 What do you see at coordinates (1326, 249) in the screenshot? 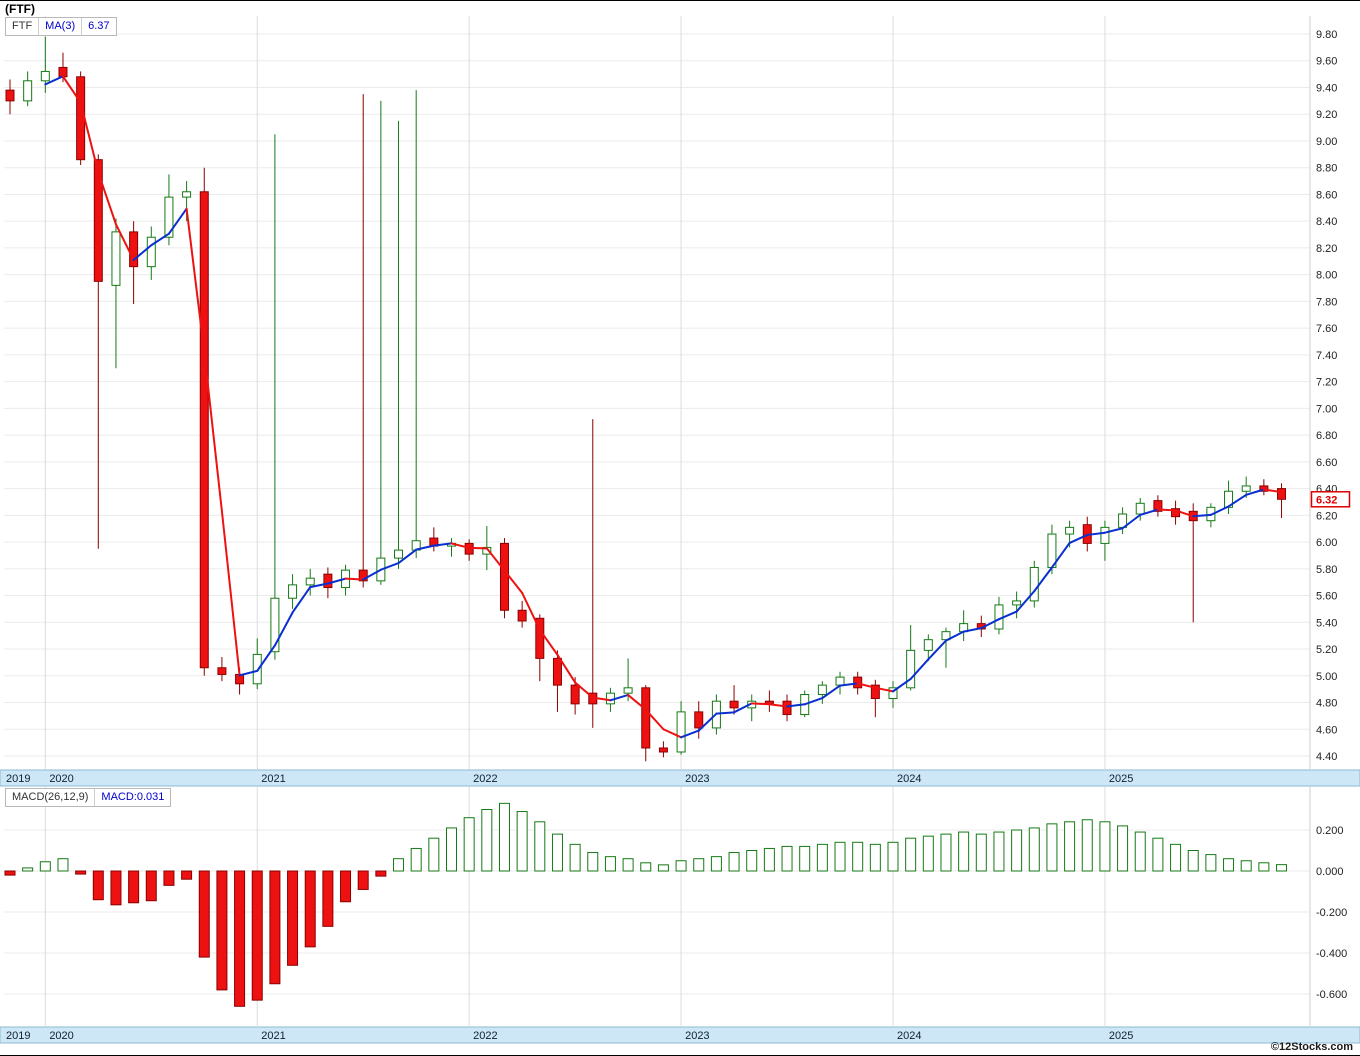
I see `price-axis-label: 8.20` at bounding box center [1326, 249].